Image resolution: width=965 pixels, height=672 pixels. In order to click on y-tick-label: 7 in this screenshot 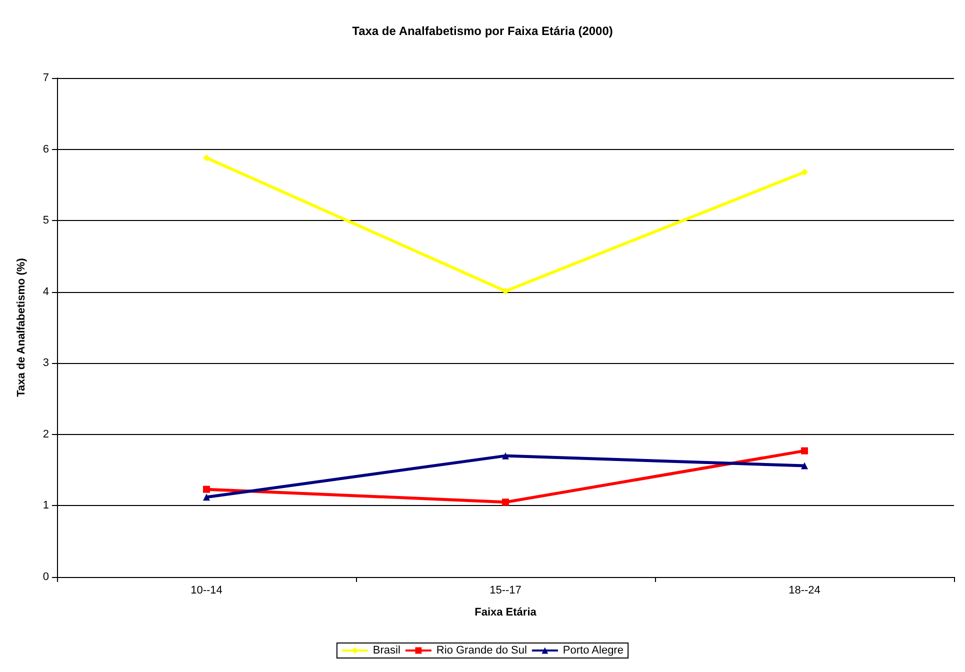, I will do `click(45, 78)`.